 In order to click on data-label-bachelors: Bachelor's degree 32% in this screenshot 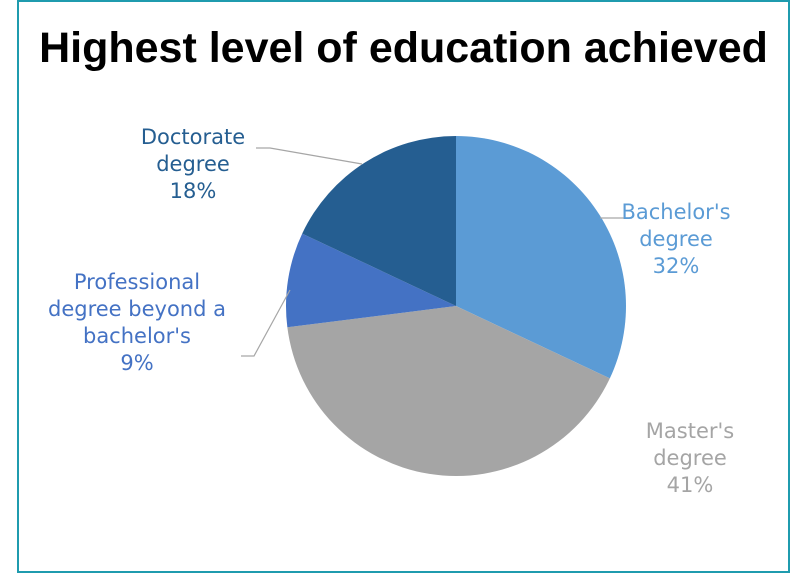, I will do `click(676, 239)`.